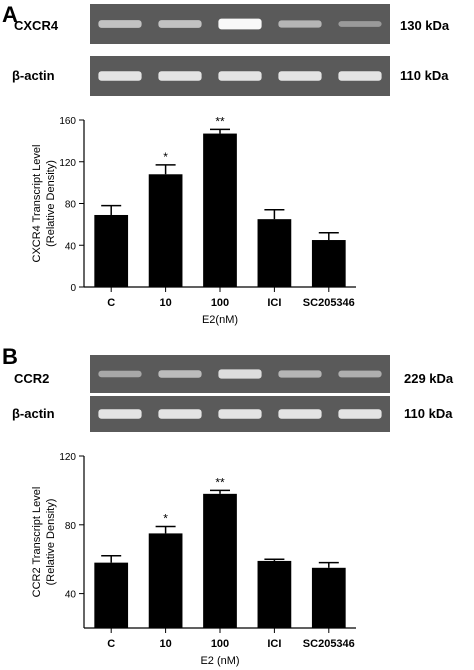  I want to click on kda-ccr2: 229 kDa, so click(429, 378).